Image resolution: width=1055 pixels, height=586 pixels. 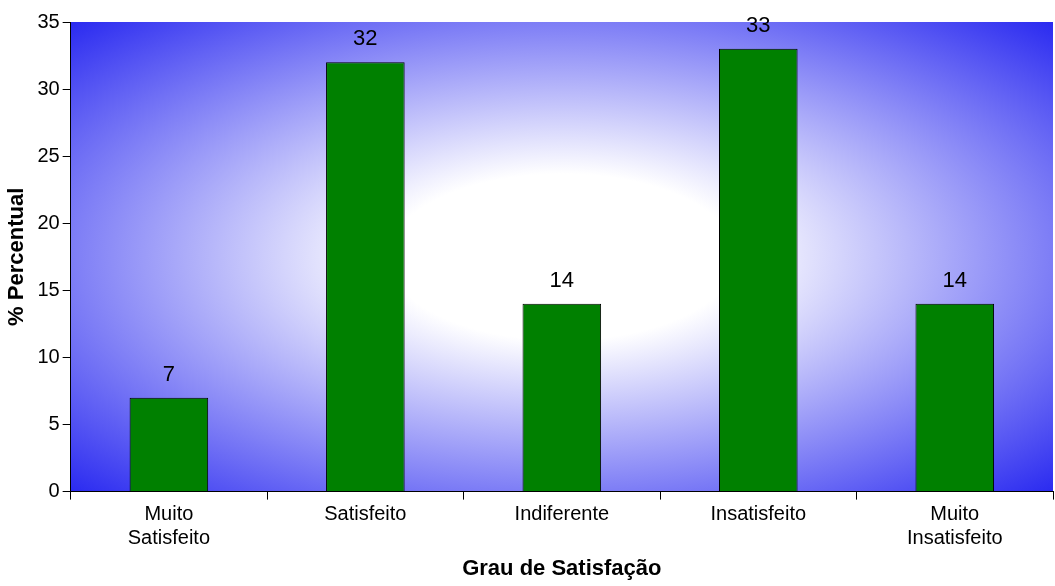 What do you see at coordinates (758, 513) in the screenshot?
I see `x-tick-label: Insatisfeito` at bounding box center [758, 513].